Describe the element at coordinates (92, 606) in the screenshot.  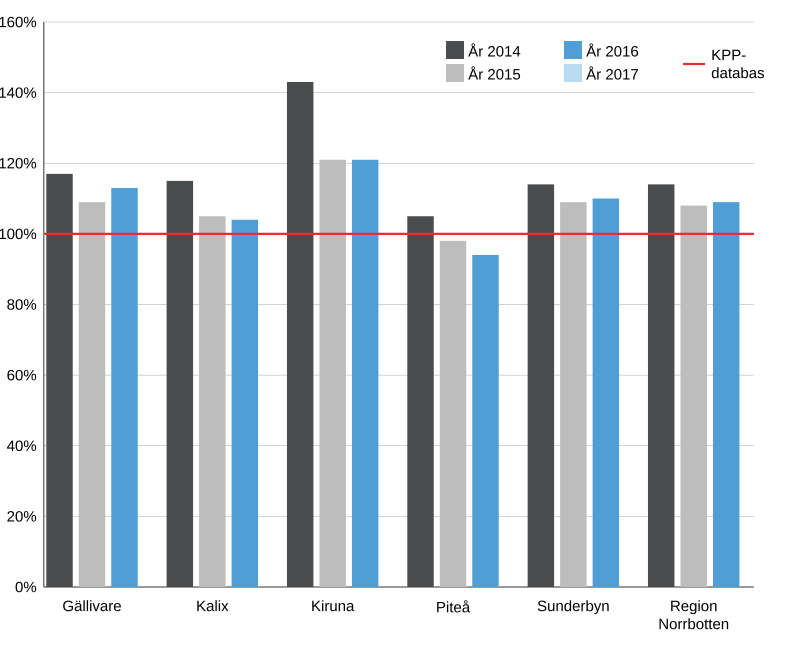
I see `x-tick-label: Gällivare` at that location.